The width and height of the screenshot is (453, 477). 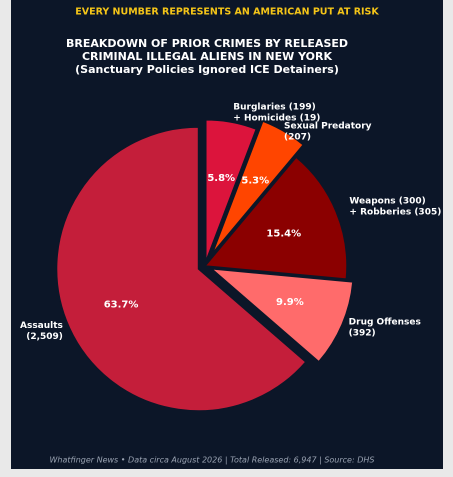 I want to click on chart-title: BREAKDOWN OF PRIOR CRIMES BY RELEASED, so click(x=207, y=43).